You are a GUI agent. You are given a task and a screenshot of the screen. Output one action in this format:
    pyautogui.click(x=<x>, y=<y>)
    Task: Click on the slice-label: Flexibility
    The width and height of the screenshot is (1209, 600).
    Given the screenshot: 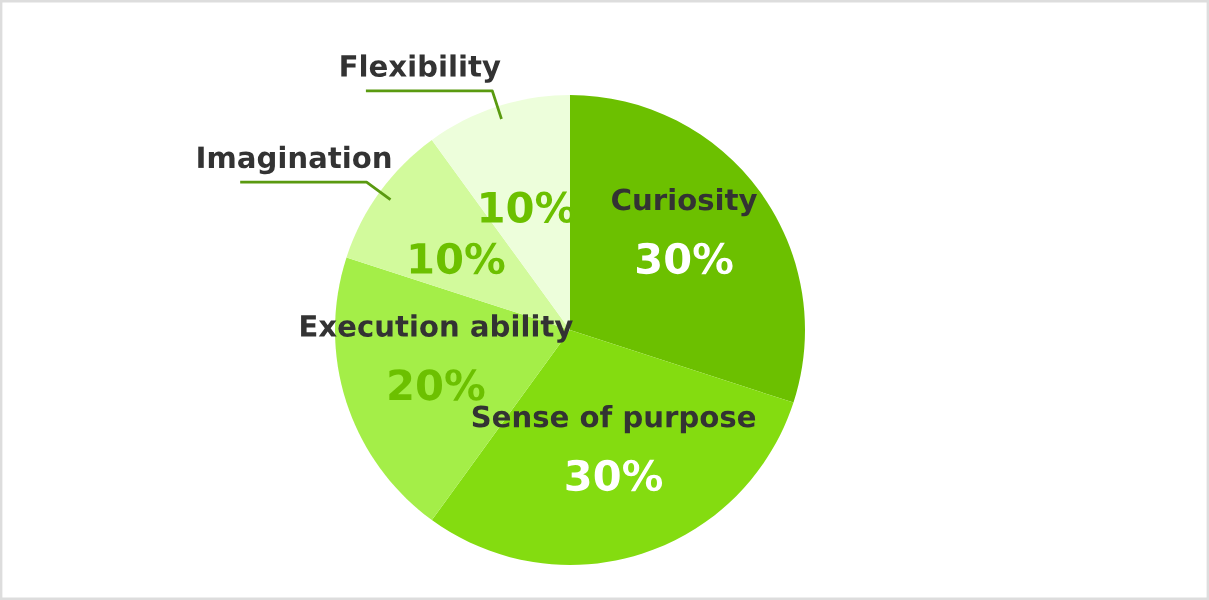 What is the action you would take?
    pyautogui.click(x=421, y=68)
    